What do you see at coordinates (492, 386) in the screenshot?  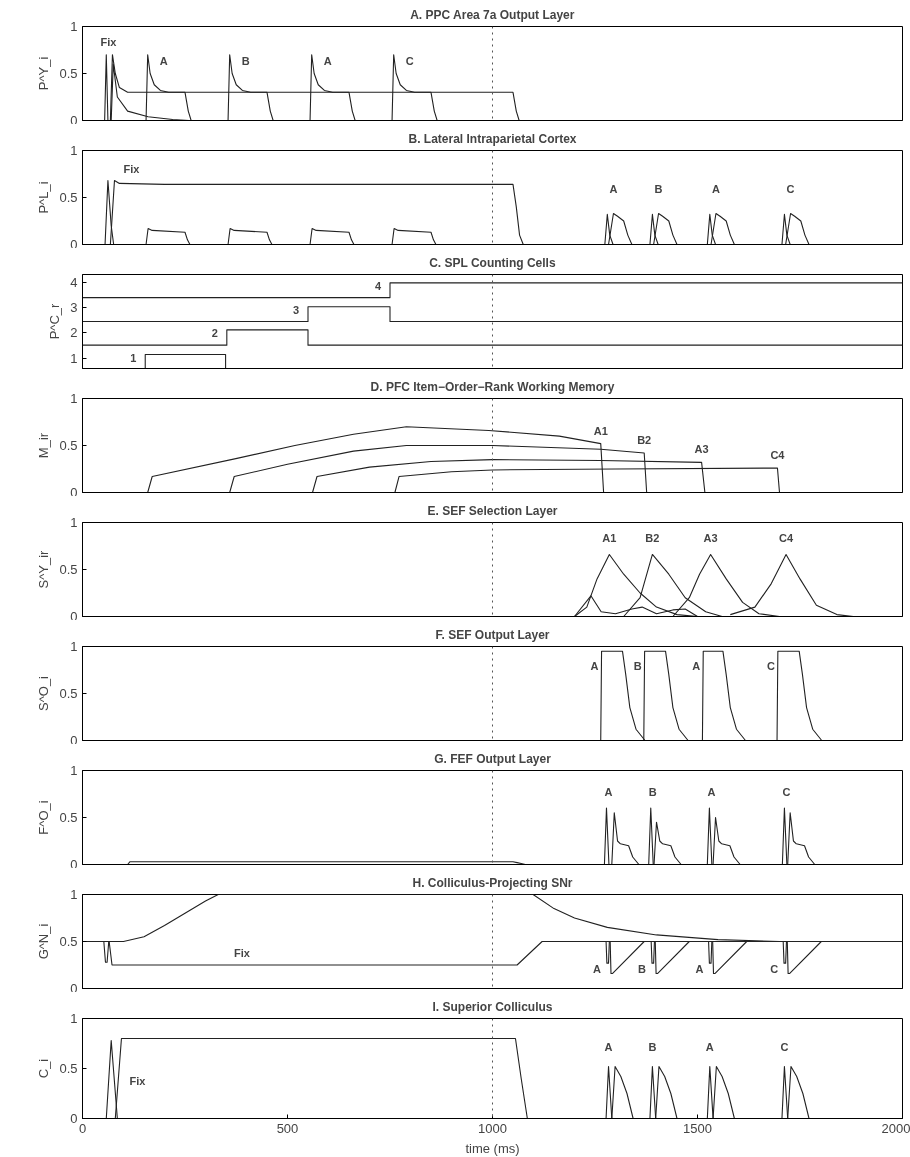 I see `chart-title: D. PFC Item−Order−Rank Working Memory` at bounding box center [492, 386].